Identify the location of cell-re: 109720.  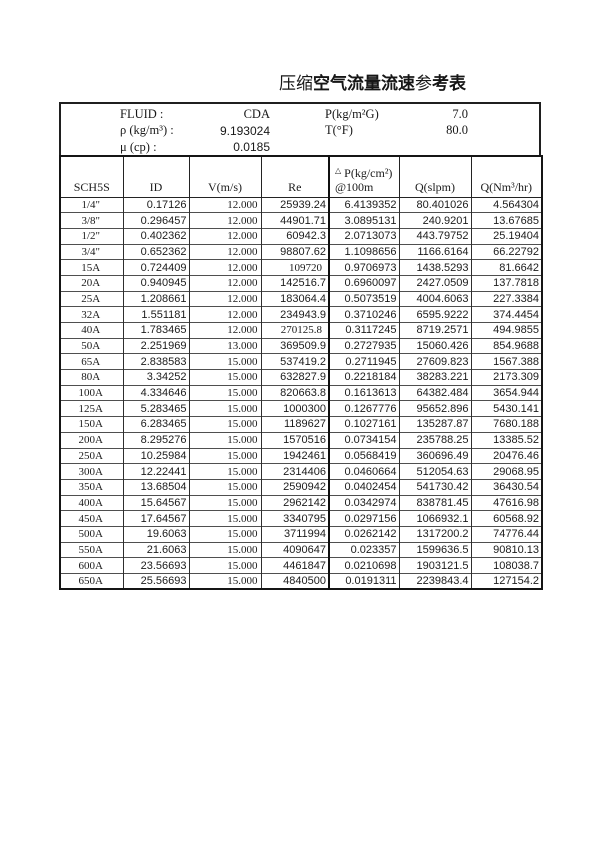
(294, 267).